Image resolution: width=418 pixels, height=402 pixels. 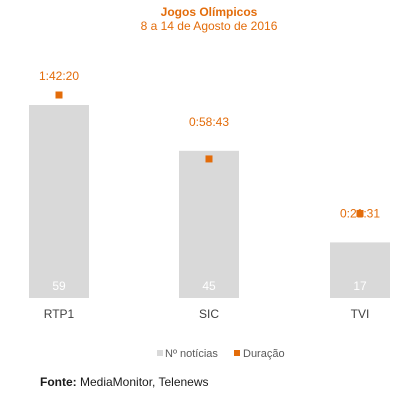 I want to click on bar-tvi, so click(x=360, y=270).